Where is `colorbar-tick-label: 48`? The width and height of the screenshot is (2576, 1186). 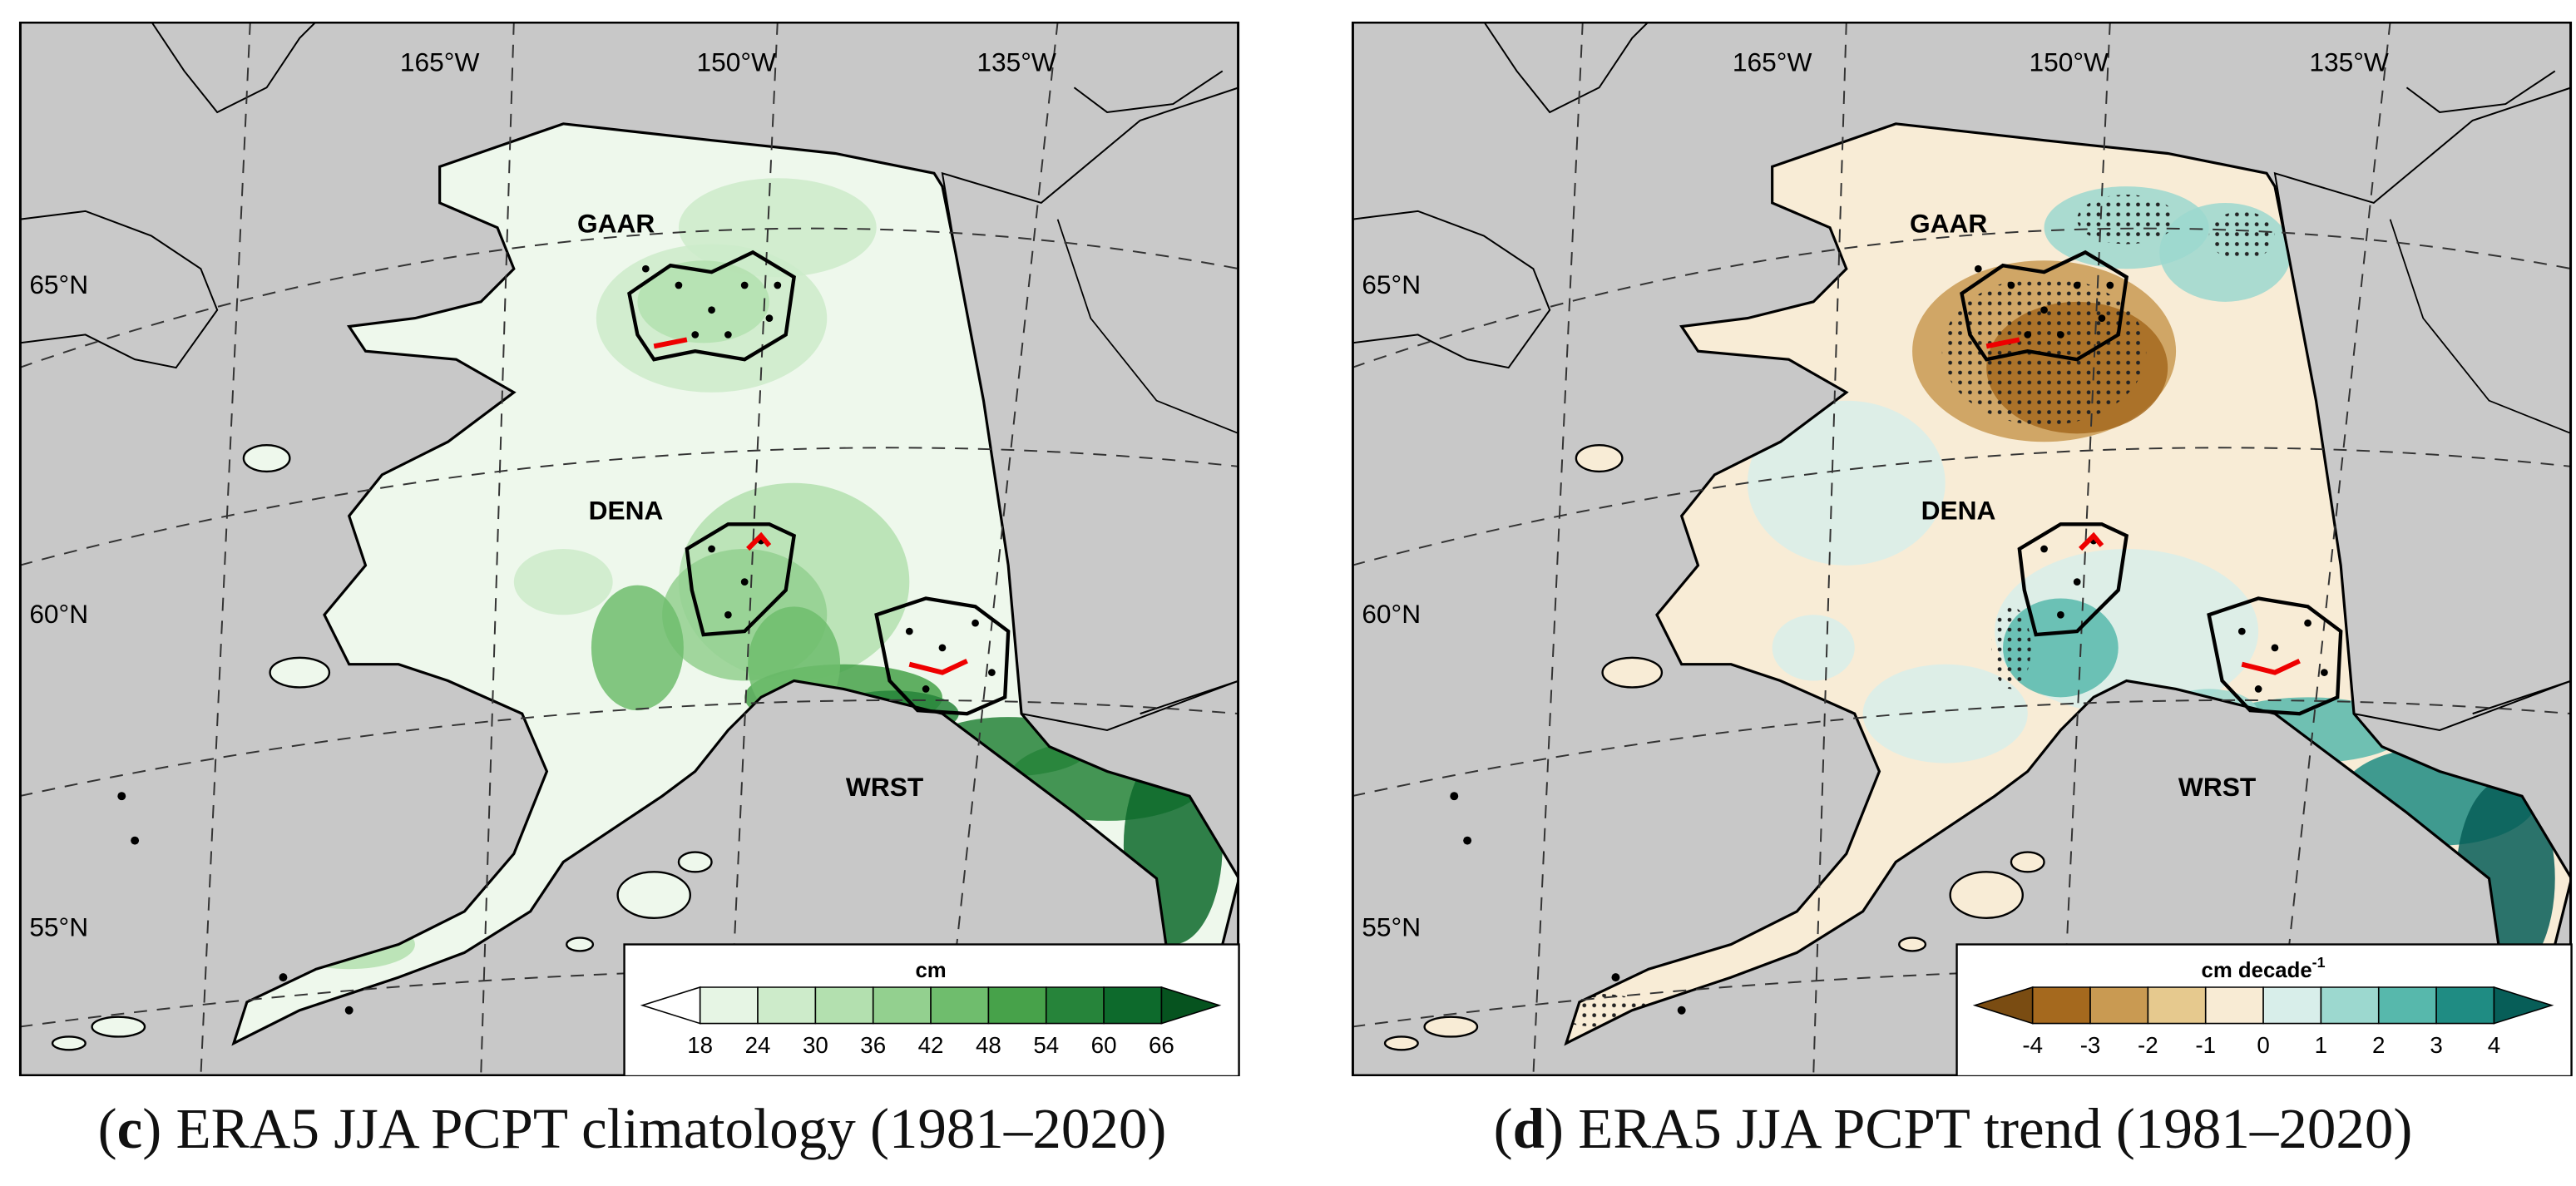
colorbar-tick-label: 48 is located at coordinates (988, 1045).